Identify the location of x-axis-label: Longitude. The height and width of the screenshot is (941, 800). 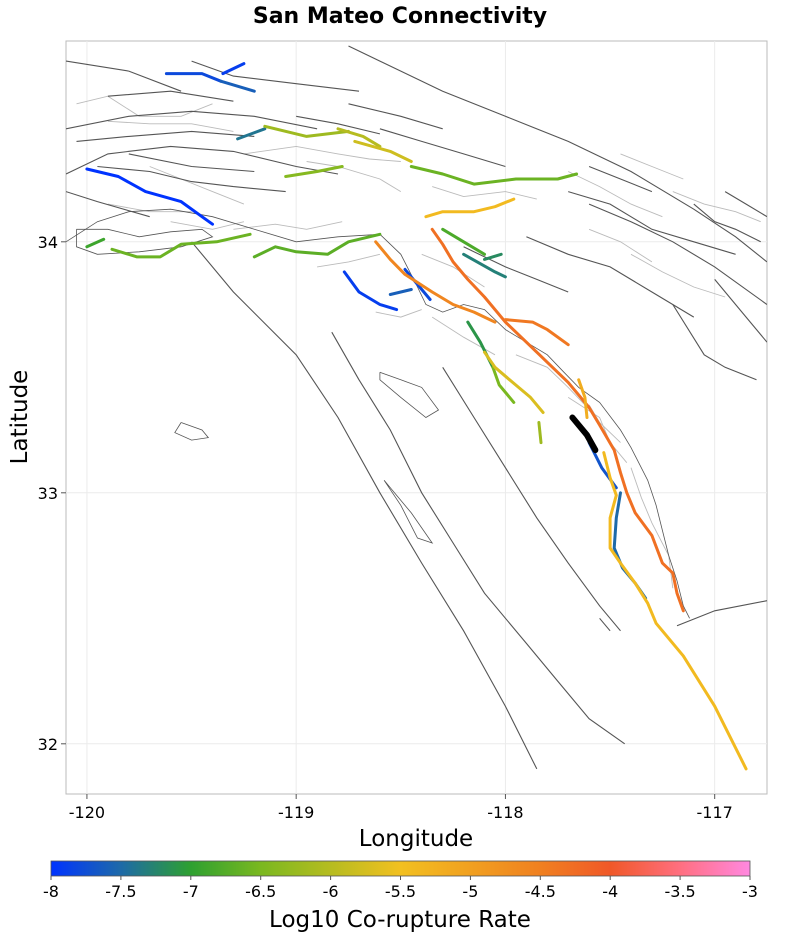
(416, 839).